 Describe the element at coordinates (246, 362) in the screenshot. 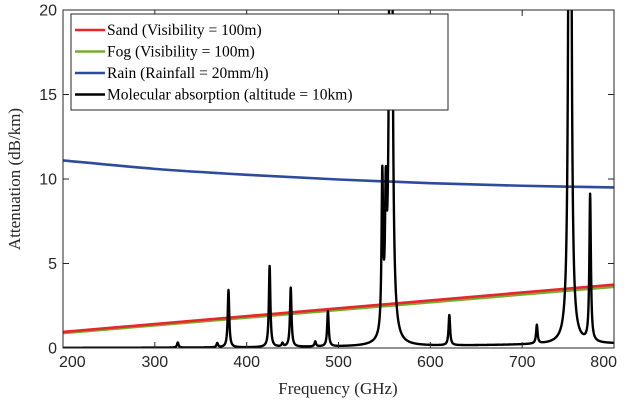

I see `x-tick-label: 400` at that location.